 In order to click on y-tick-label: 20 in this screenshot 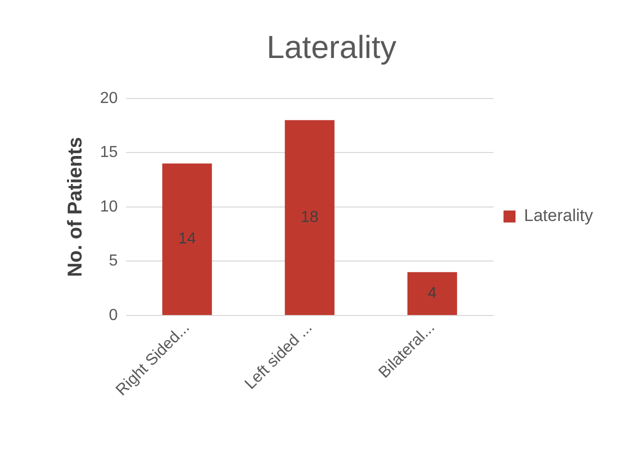, I will do `click(109, 98)`.